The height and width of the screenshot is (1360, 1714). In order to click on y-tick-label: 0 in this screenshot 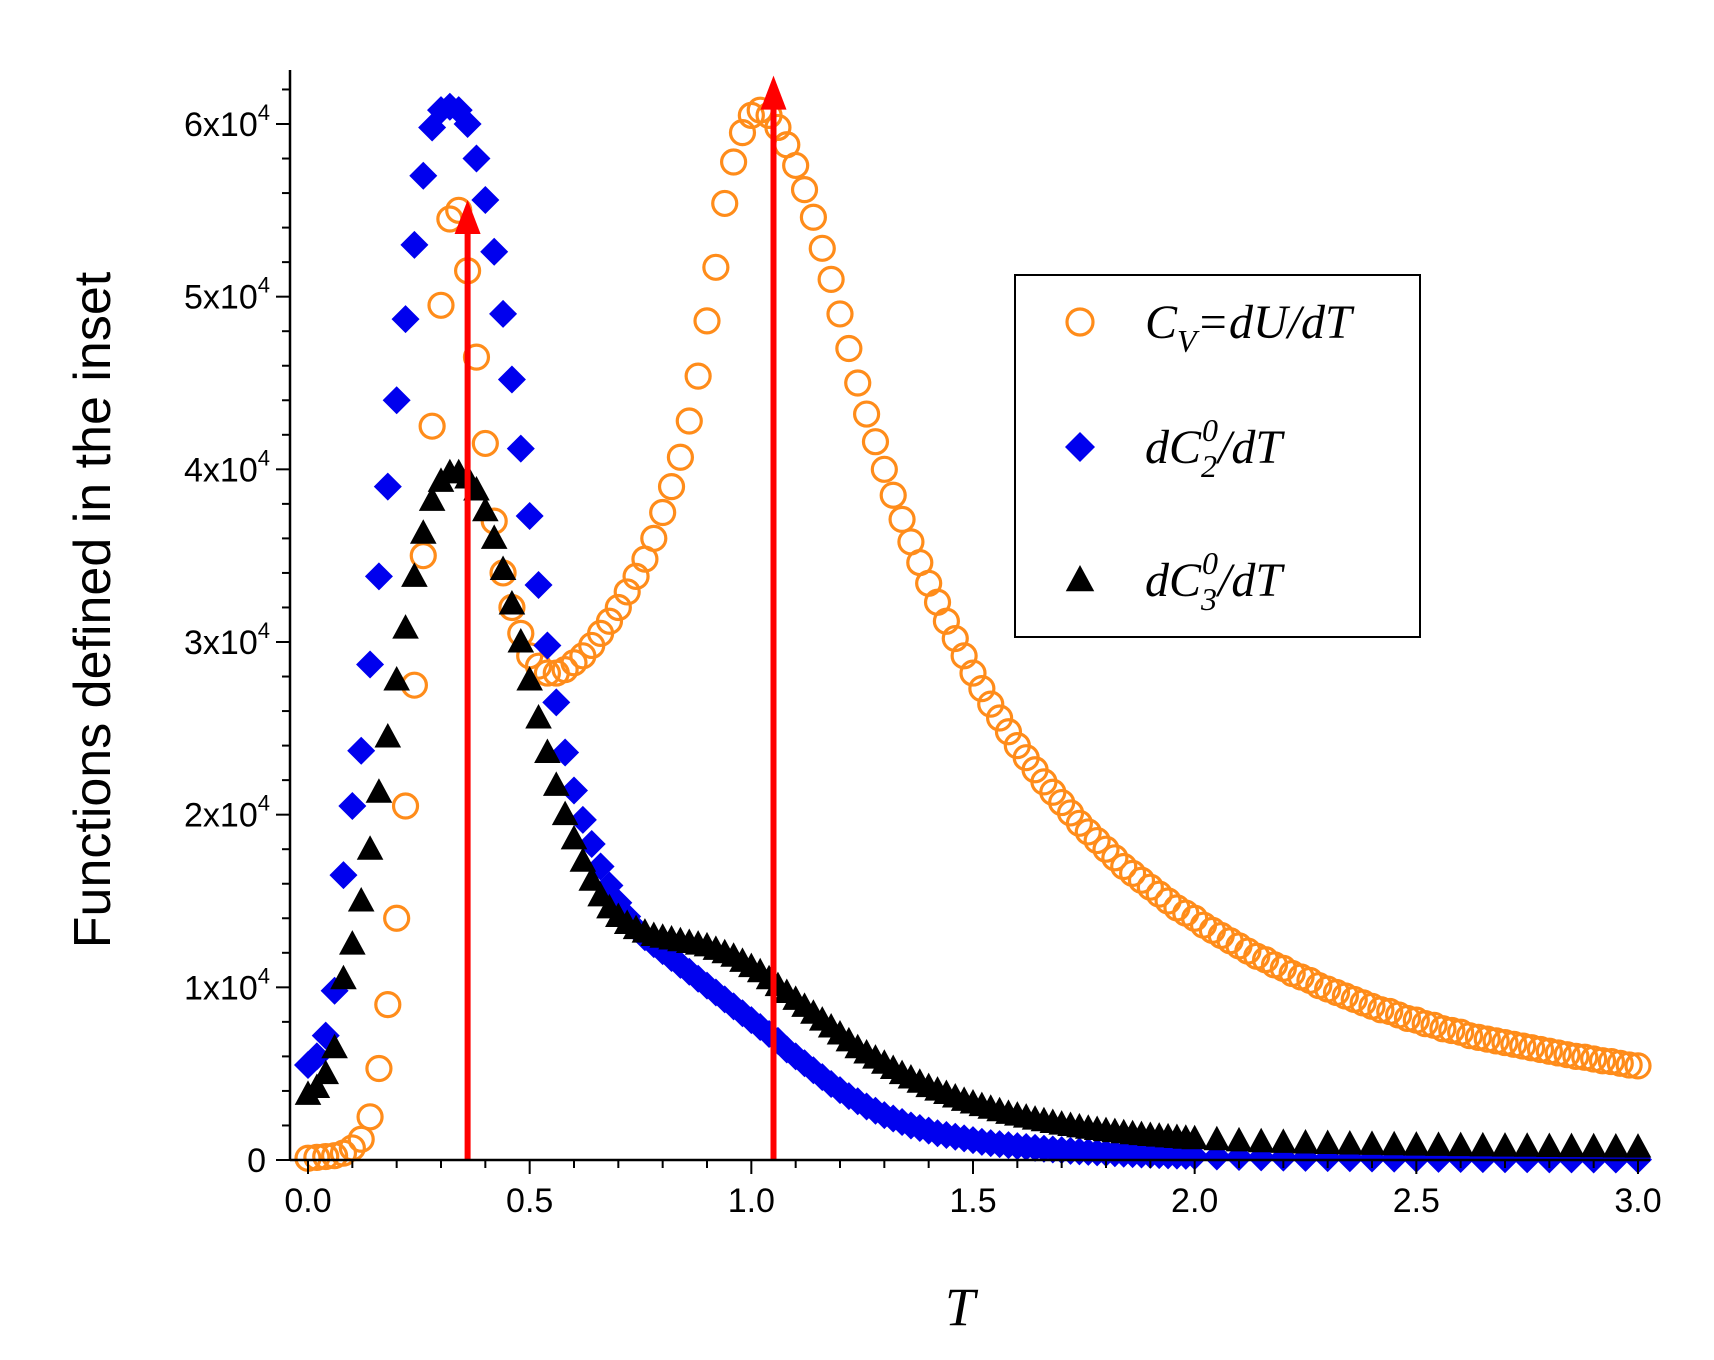, I will do `click(256, 1161)`.